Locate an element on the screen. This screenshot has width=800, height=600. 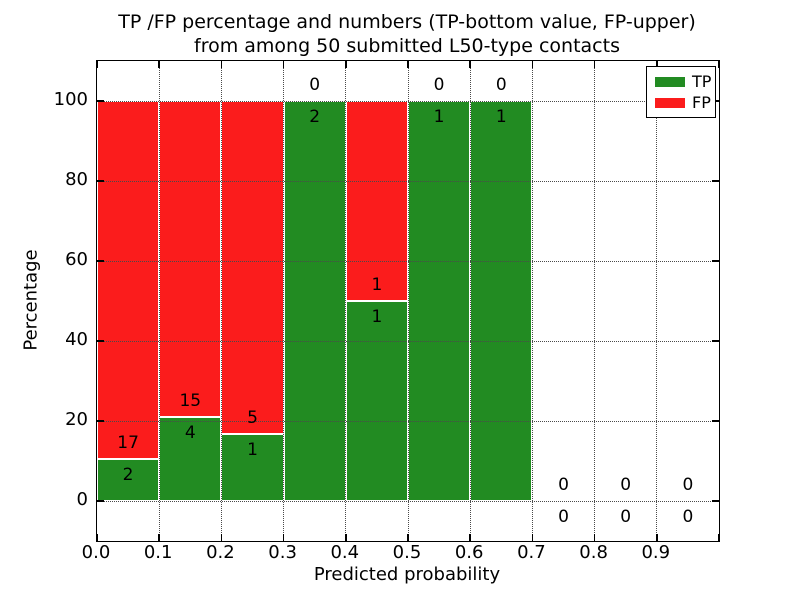
legend-label-tp: TP is located at coordinates (702, 81).